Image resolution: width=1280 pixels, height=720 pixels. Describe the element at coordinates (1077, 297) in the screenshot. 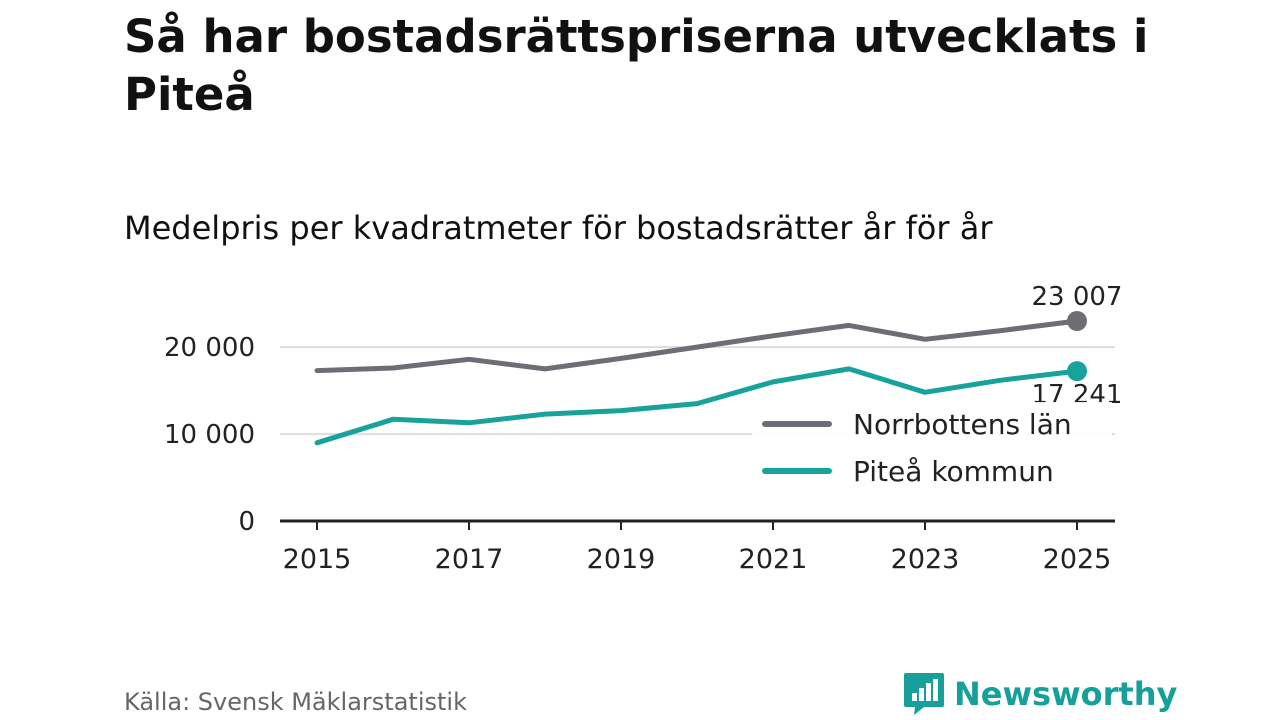

I see `data-label: 23 007` at that location.